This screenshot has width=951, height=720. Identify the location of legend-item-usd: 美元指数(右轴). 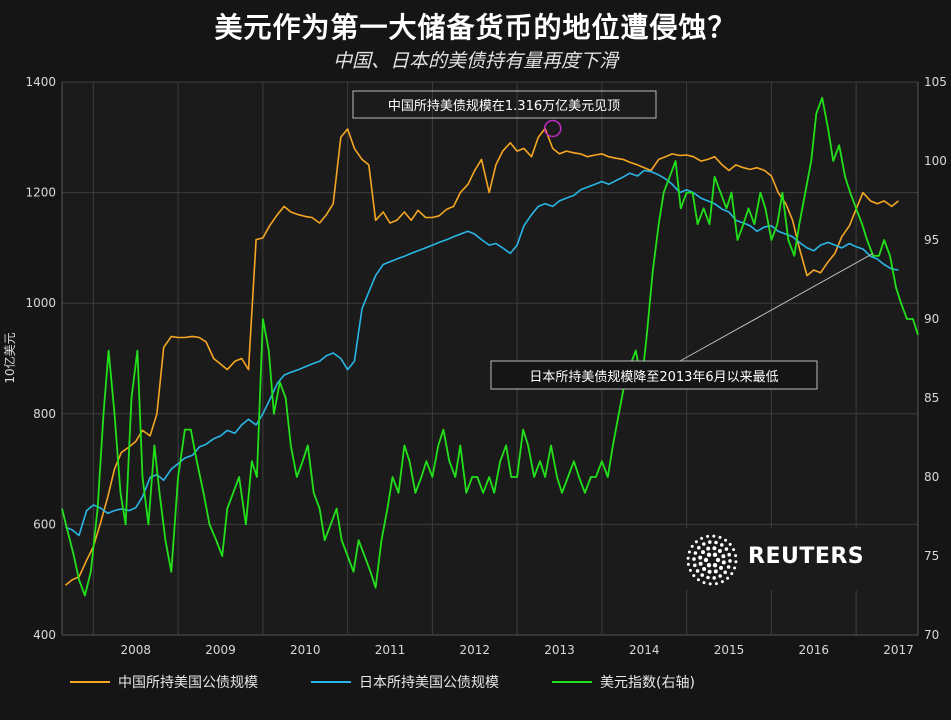
(623, 682).